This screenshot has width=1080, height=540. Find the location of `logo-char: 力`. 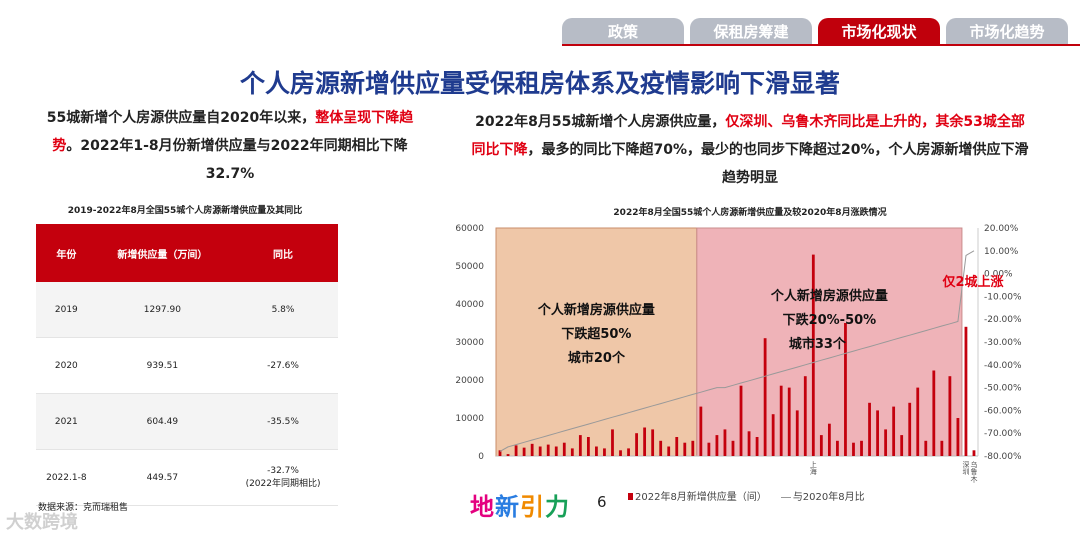

logo-char: 力 is located at coordinates (557, 507).